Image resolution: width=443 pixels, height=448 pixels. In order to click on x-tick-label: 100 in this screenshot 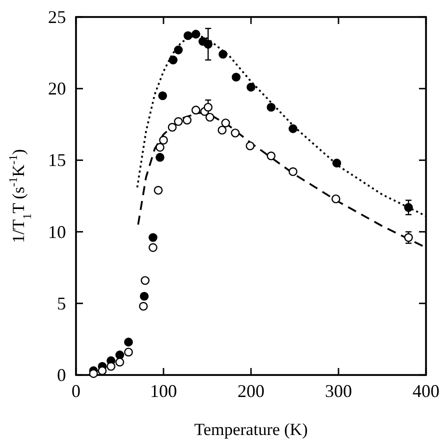, I will do `click(163, 391)`.